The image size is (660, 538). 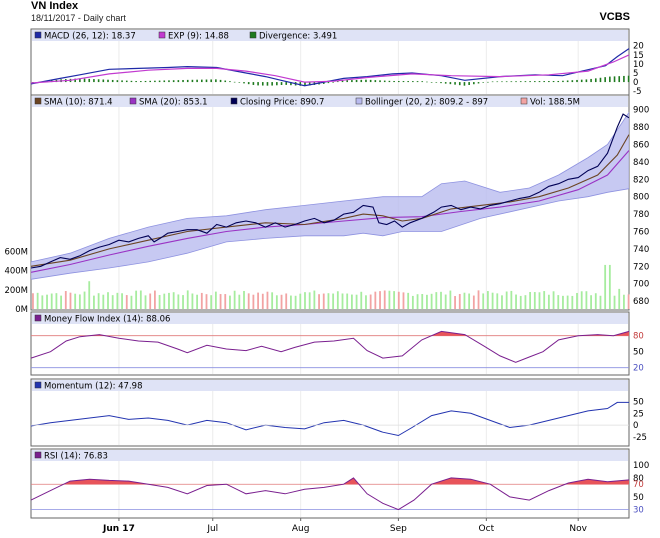 I want to click on macd-legend-label: Divergence: 3.491, so click(x=298, y=37).